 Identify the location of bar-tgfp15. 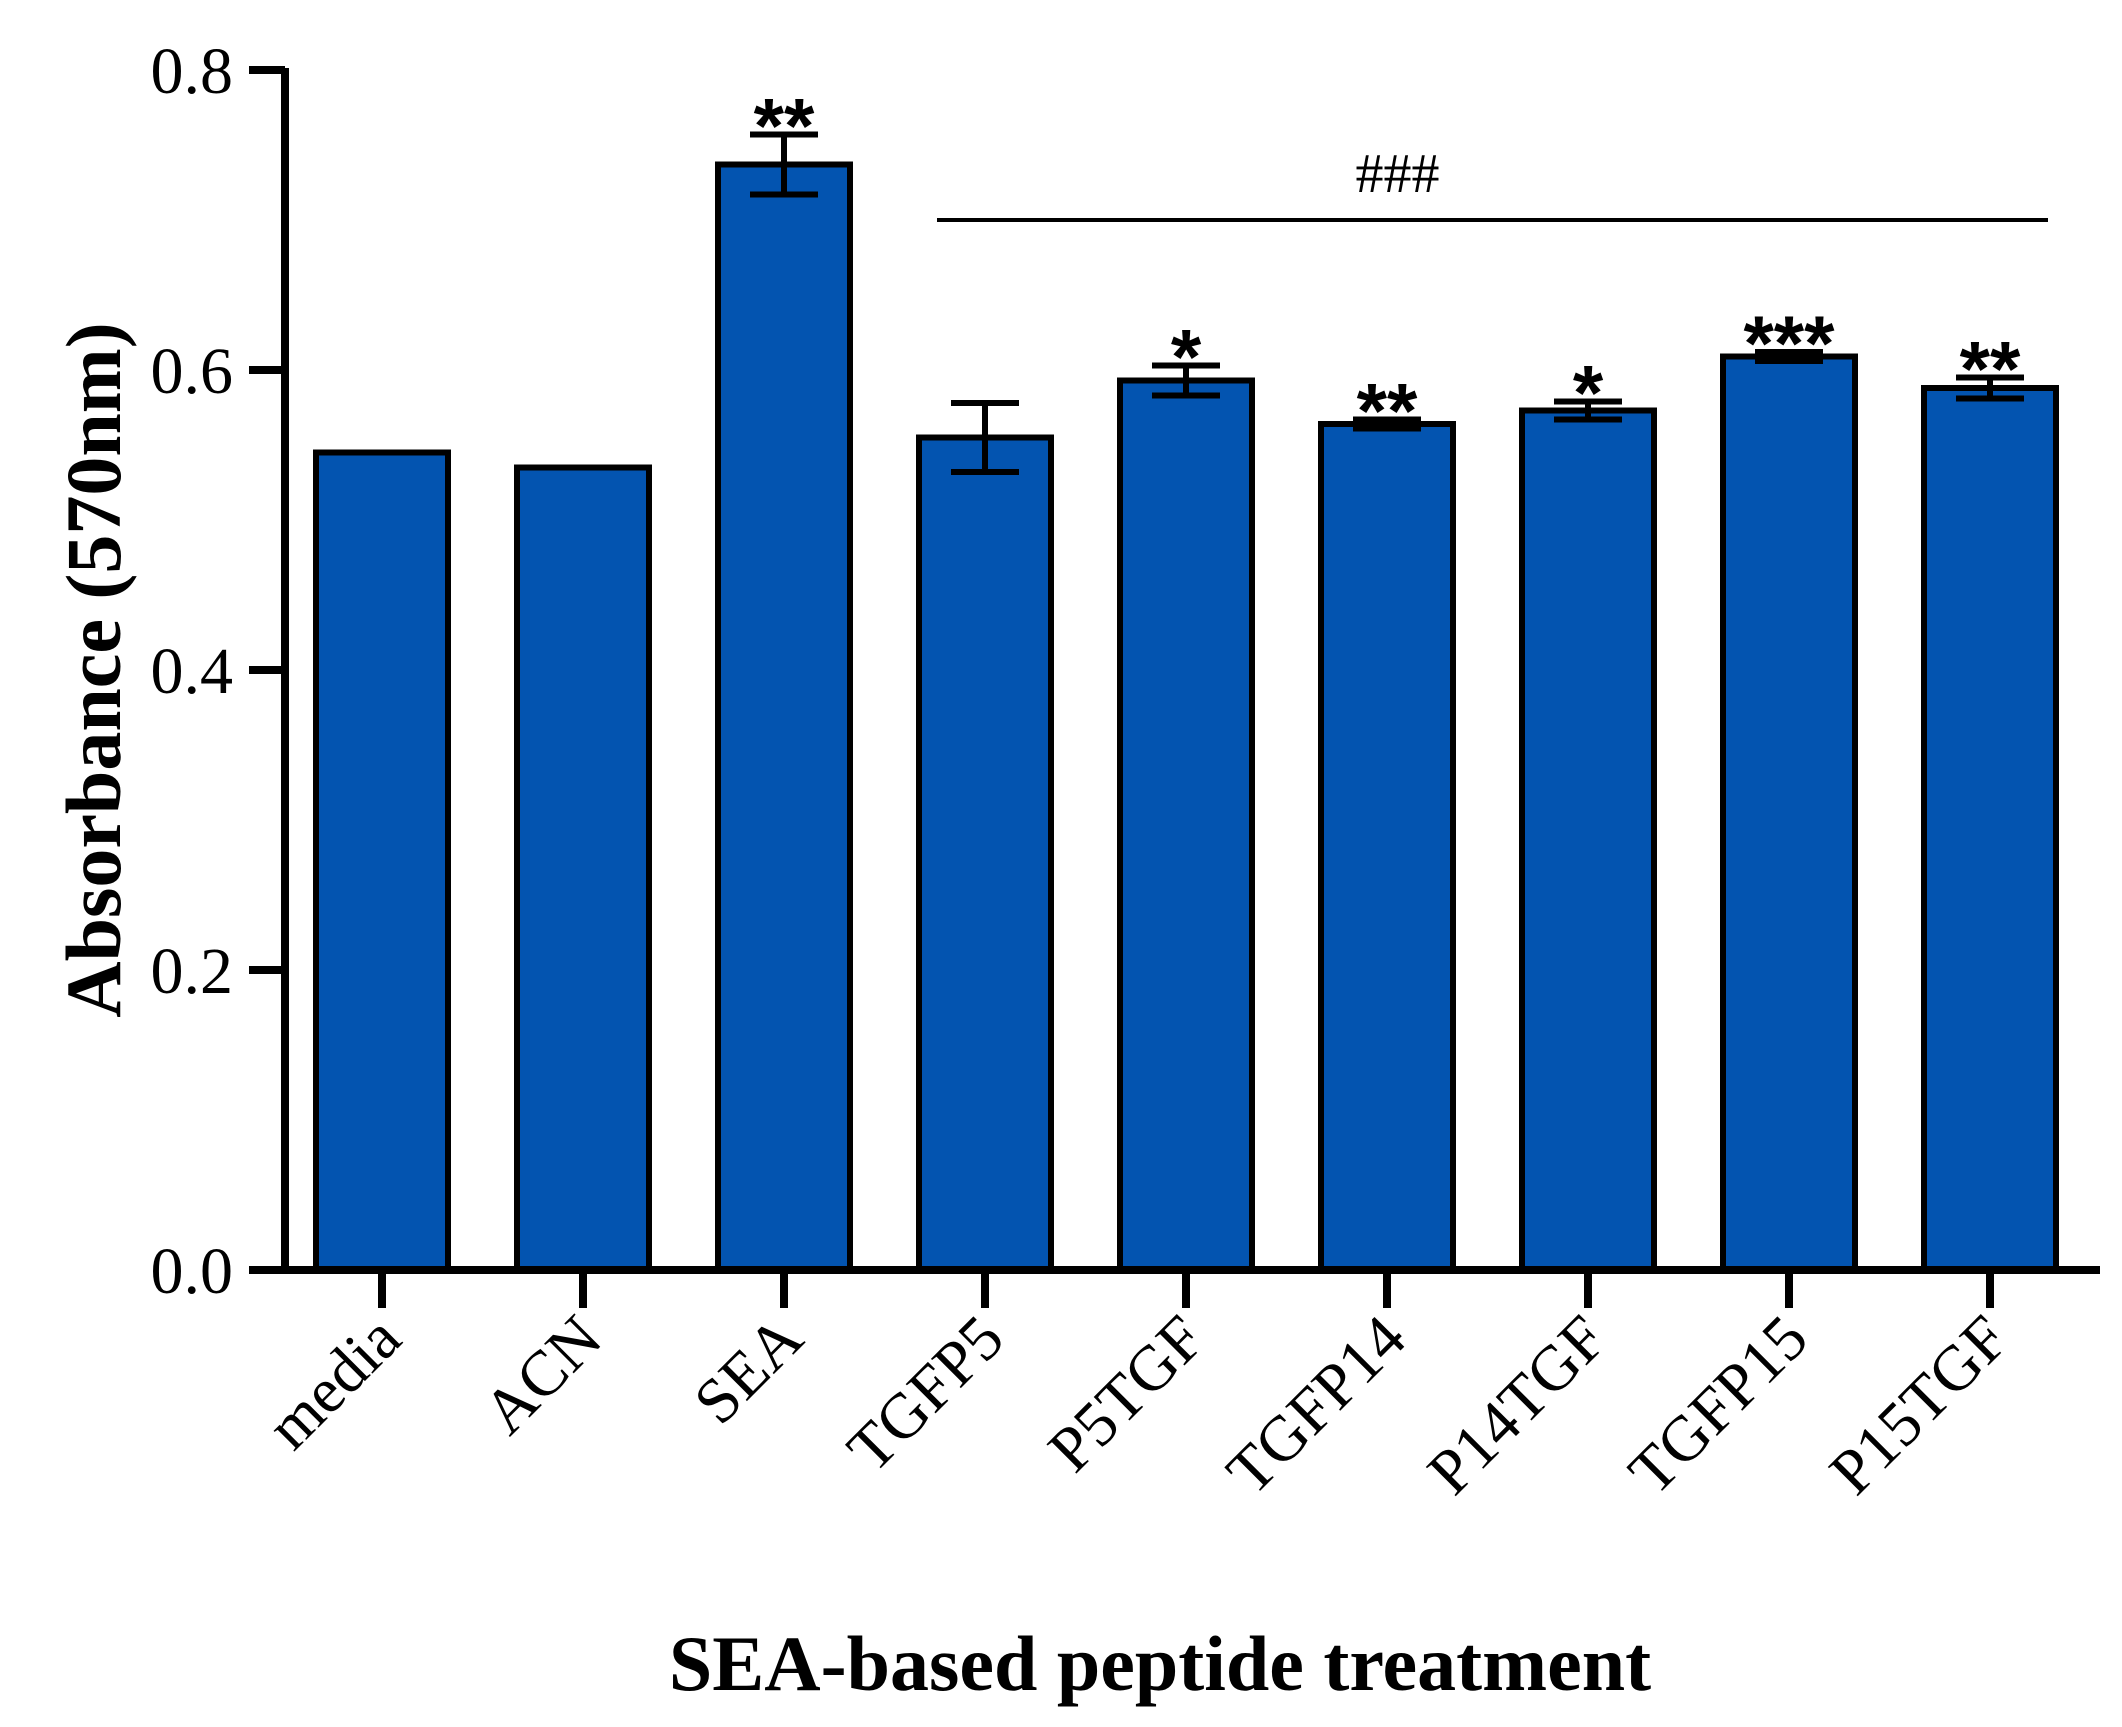
(1789, 813).